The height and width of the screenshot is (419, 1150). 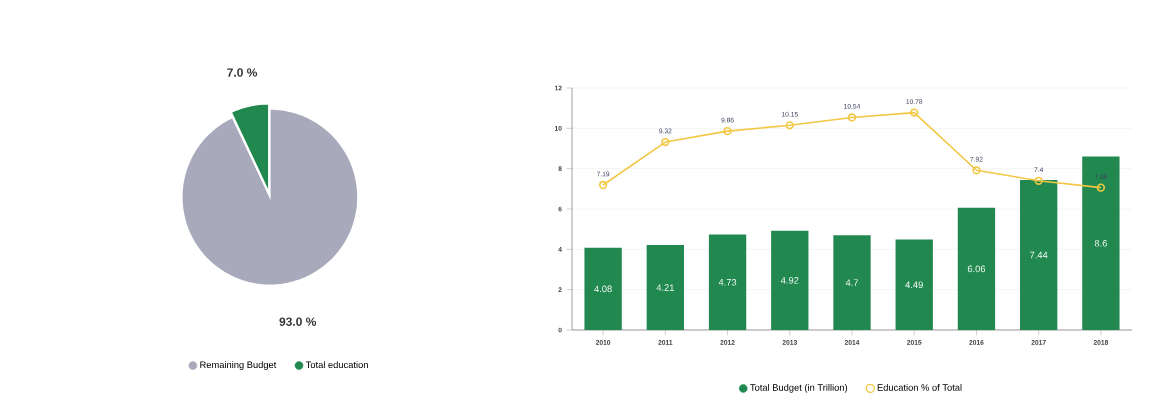 I want to click on data-label: 4.7, so click(x=852, y=282).